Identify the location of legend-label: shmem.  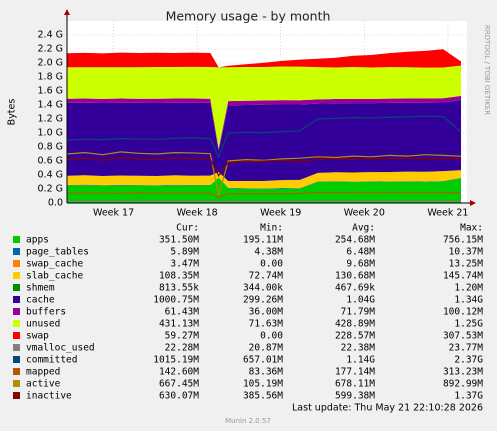
(40, 288).